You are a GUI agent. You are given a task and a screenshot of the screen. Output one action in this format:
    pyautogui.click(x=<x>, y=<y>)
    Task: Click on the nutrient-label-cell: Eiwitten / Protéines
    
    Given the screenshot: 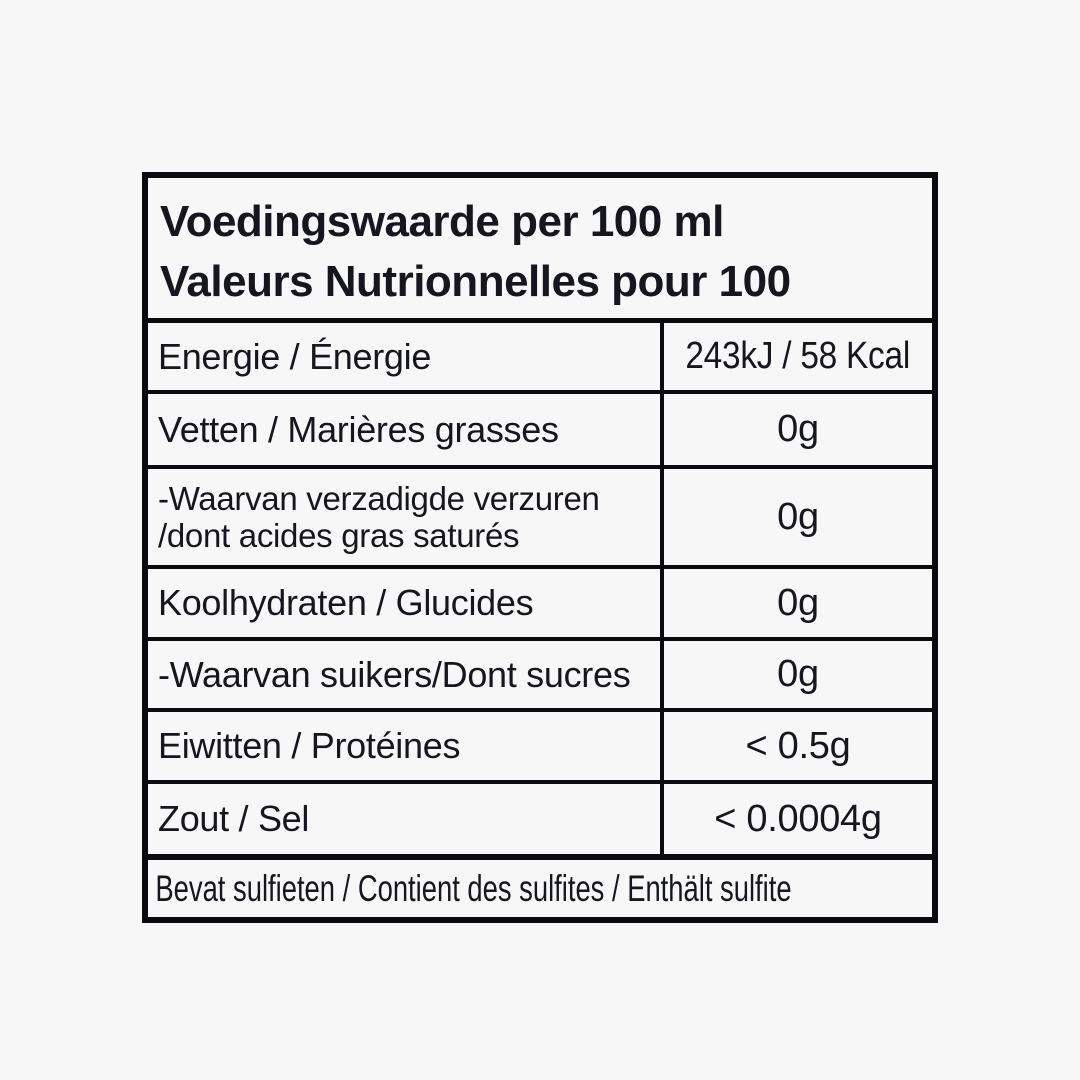 What is the action you would take?
    pyautogui.click(x=406, y=746)
    